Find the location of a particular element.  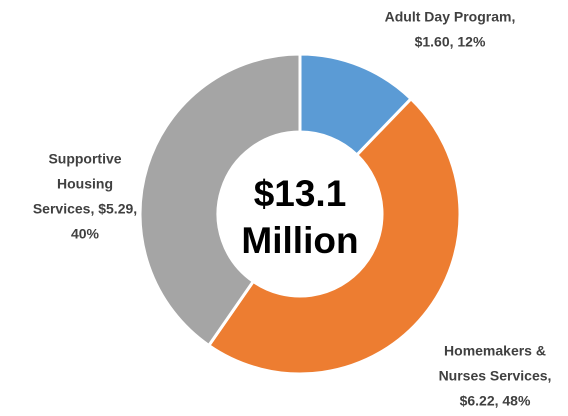

data-label: $6.22, 48% is located at coordinates (495, 401).